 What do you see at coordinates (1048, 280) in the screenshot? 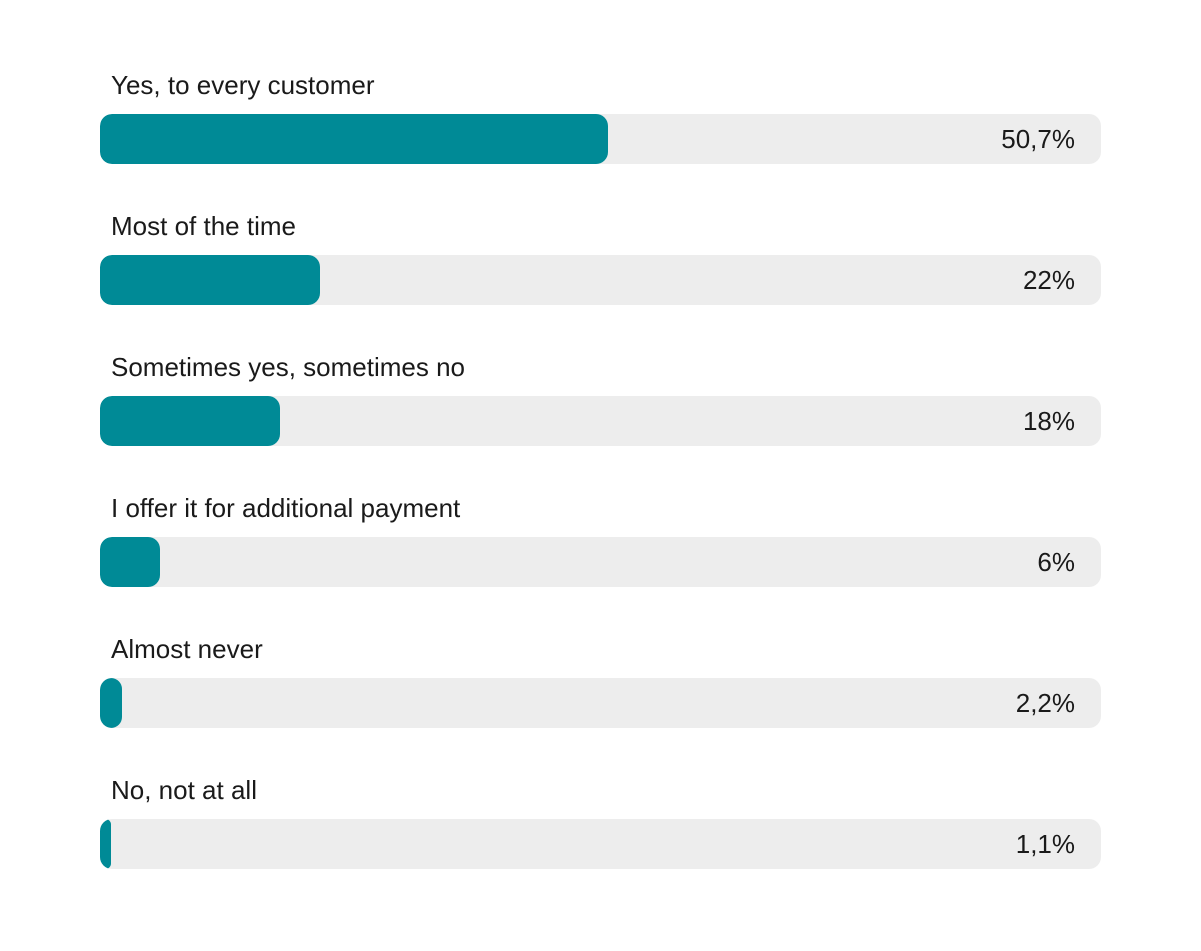
I see `value-label: 22%` at bounding box center [1048, 280].